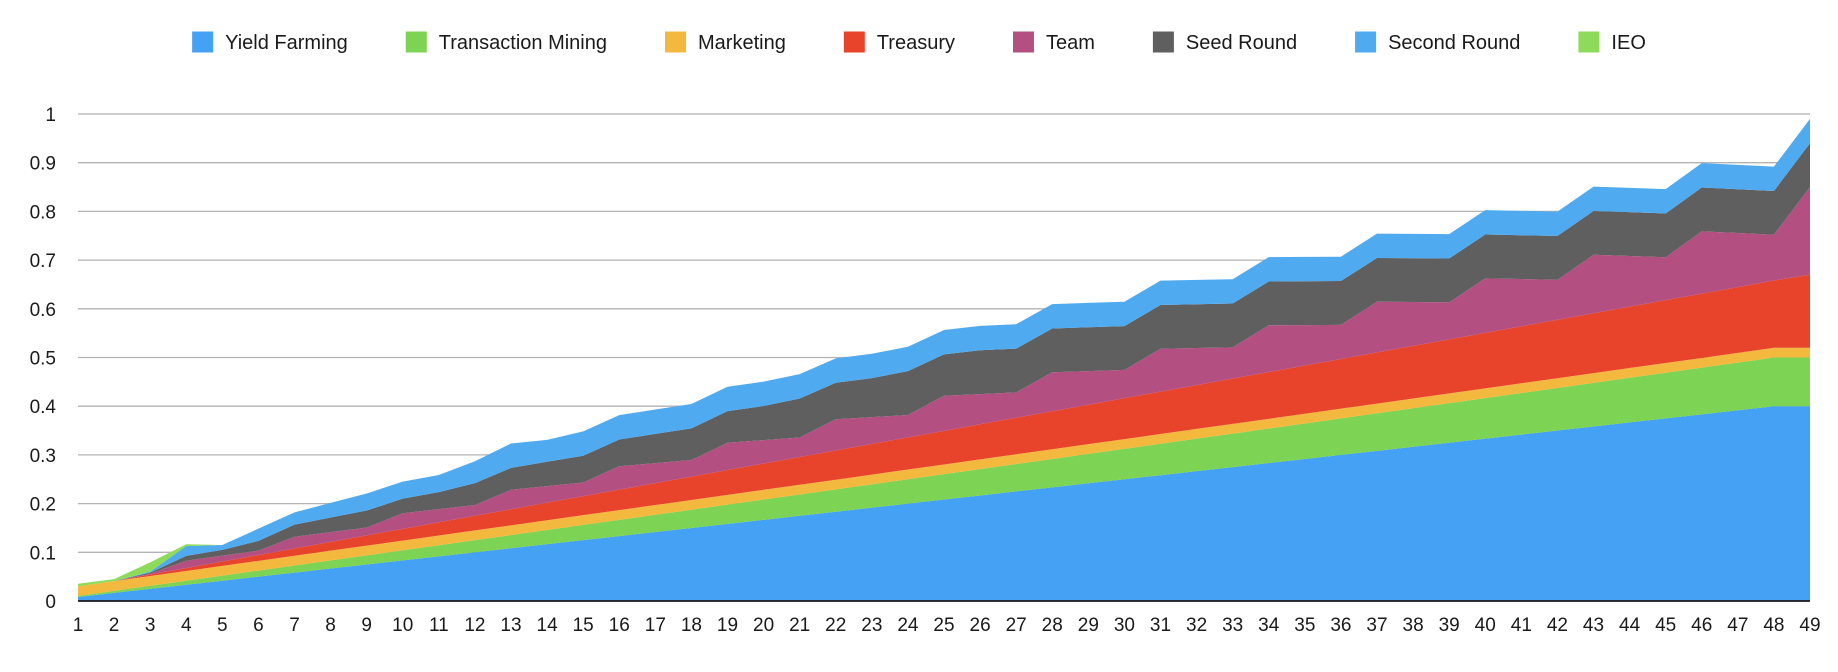 This screenshot has width=1838, height=672. I want to click on x-tick-label: 20, so click(763, 625).